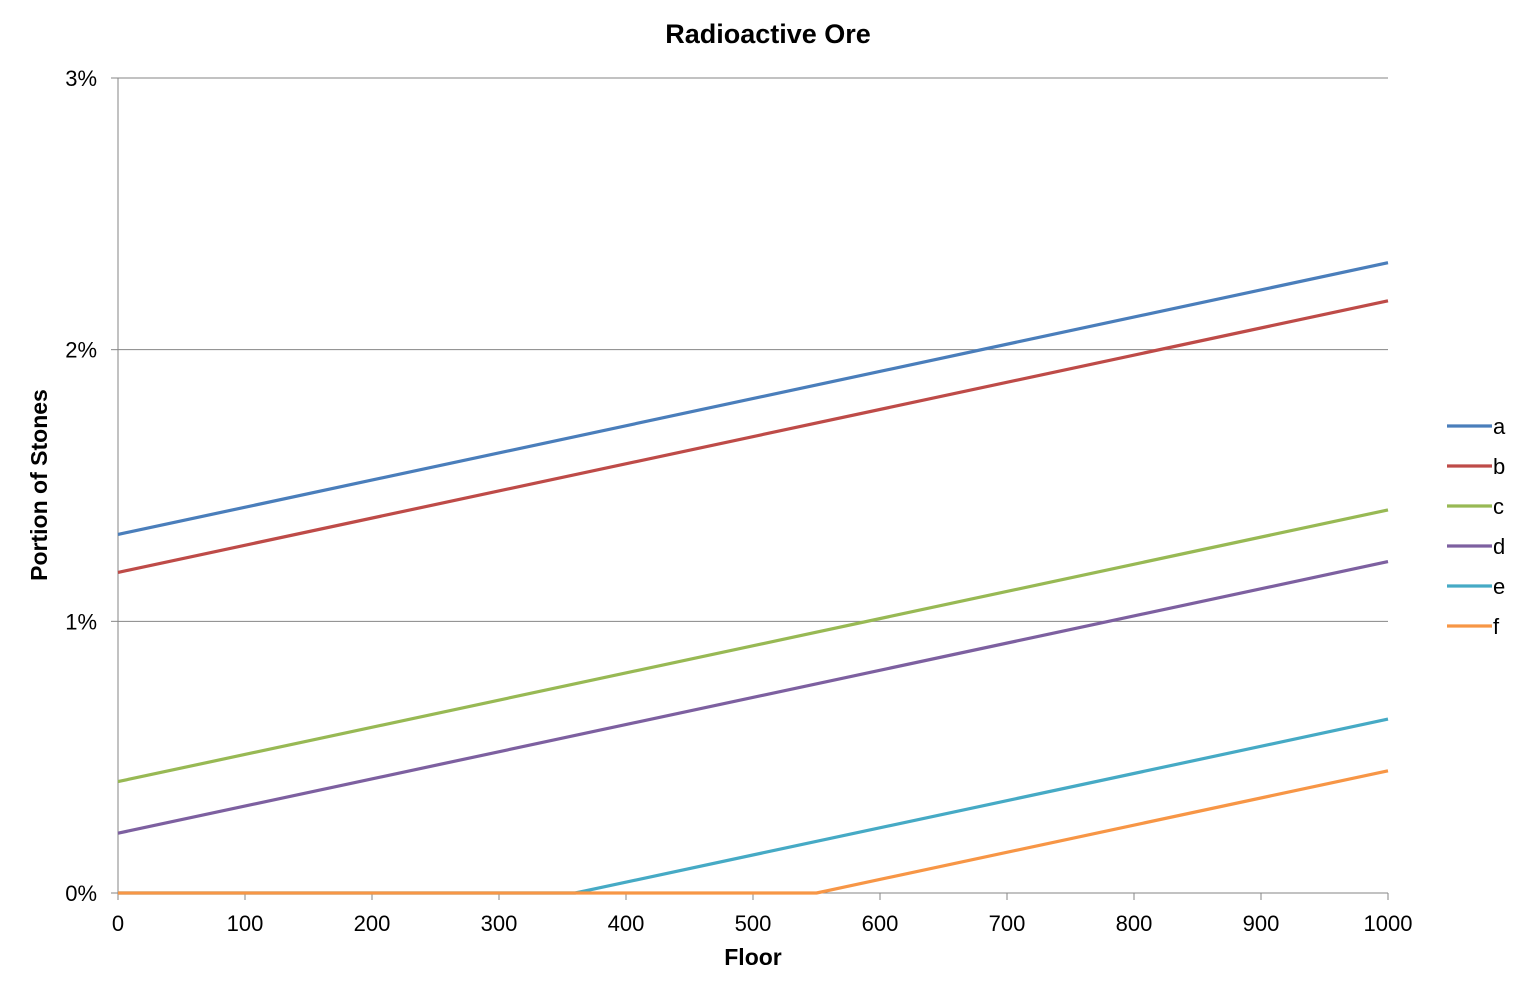 The height and width of the screenshot is (998, 1528). What do you see at coordinates (245, 923) in the screenshot?
I see `x-tick-label: 100` at bounding box center [245, 923].